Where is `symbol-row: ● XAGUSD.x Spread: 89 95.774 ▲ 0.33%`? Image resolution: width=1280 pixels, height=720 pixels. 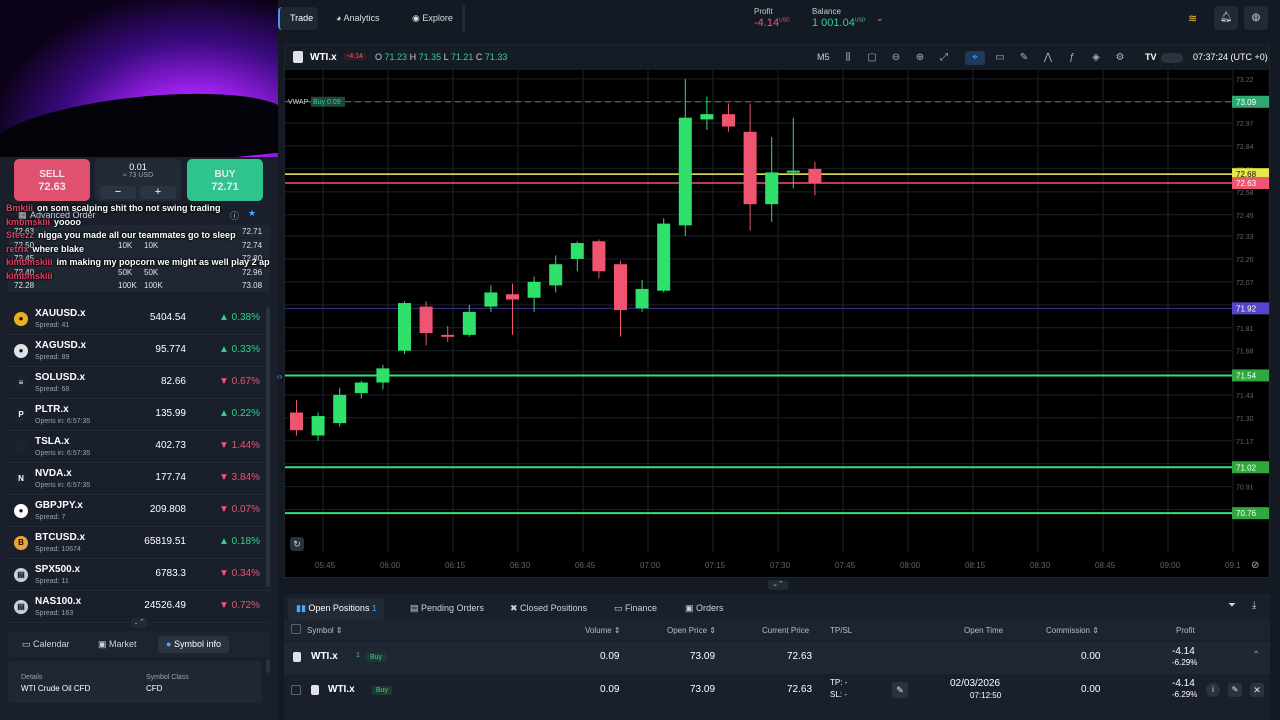 symbol-row: ● XAGUSD.x Spread: 89 95.774 ▲ 0.33% is located at coordinates (139, 351).